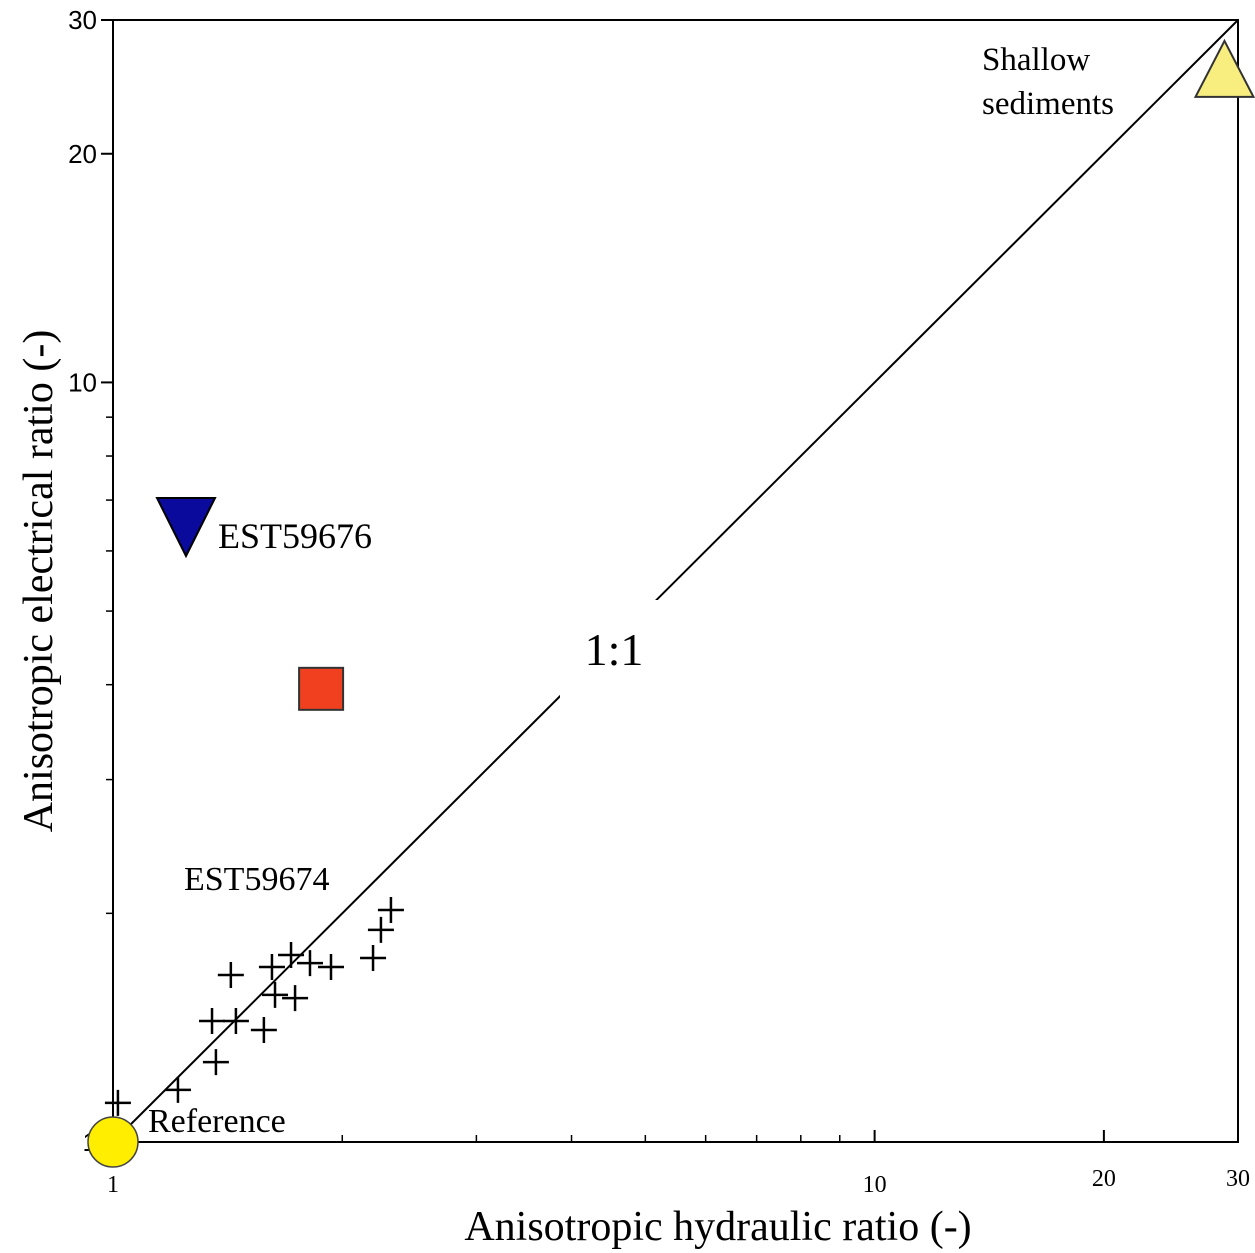 The width and height of the screenshot is (1255, 1253). Describe the element at coordinates (256, 879) in the screenshot. I see `annotation: EST59674` at that location.